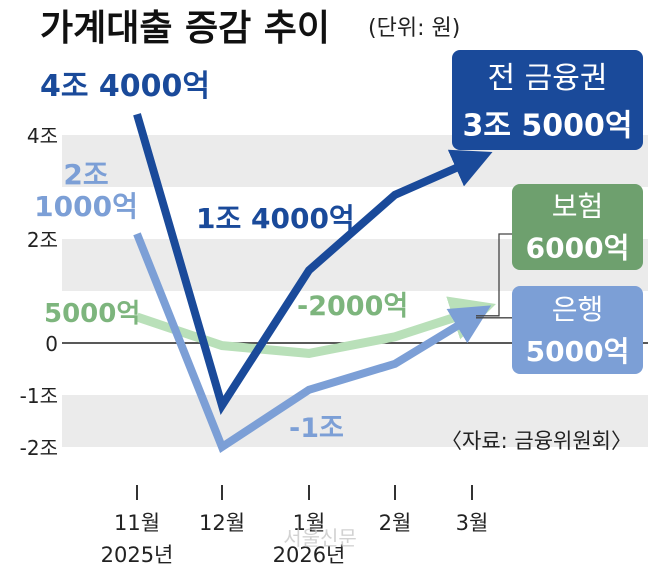 The height and width of the screenshot is (577, 648). I want to click on legend-connectors, so click(494, 276).